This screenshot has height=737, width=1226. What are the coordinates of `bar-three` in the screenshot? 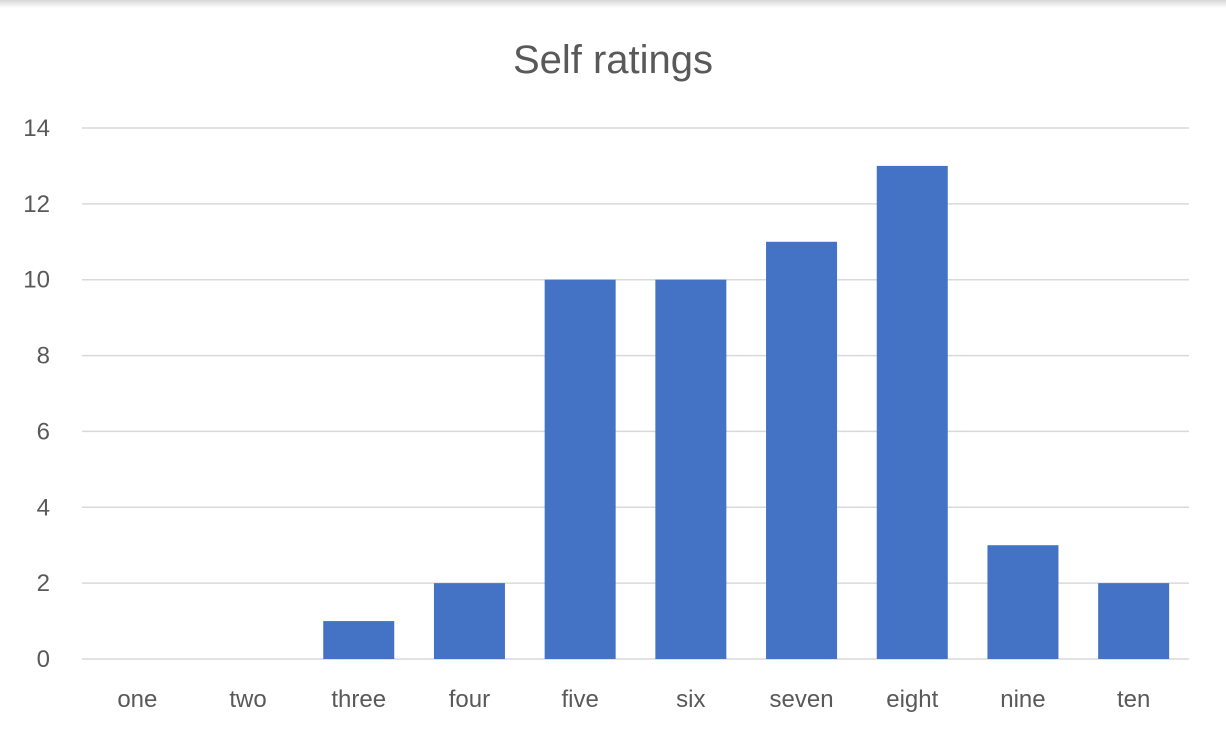 It's located at (359, 640).